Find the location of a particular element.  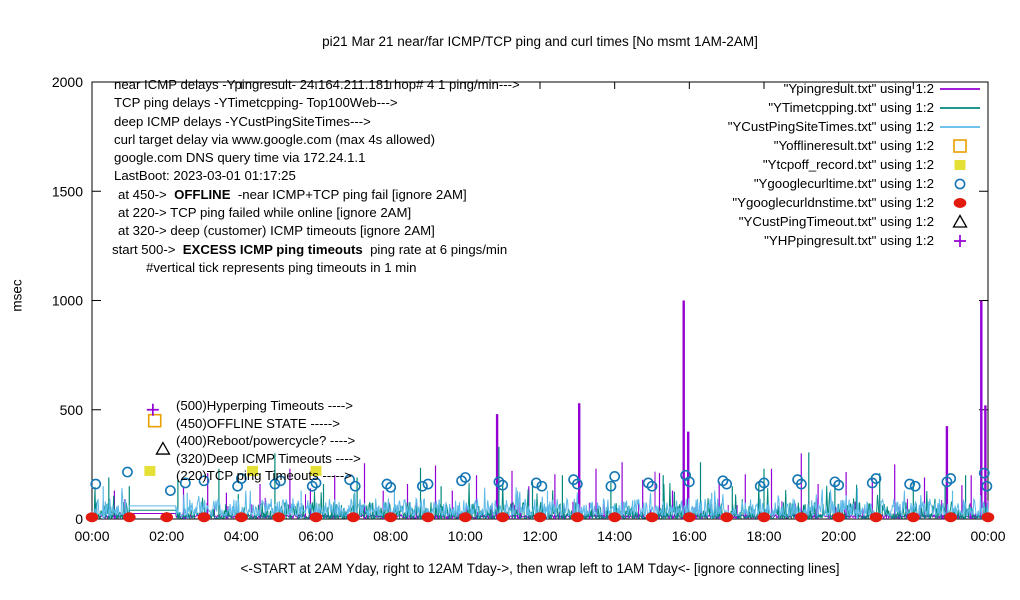

x-tick-label: 16:00 is located at coordinates (689, 536).